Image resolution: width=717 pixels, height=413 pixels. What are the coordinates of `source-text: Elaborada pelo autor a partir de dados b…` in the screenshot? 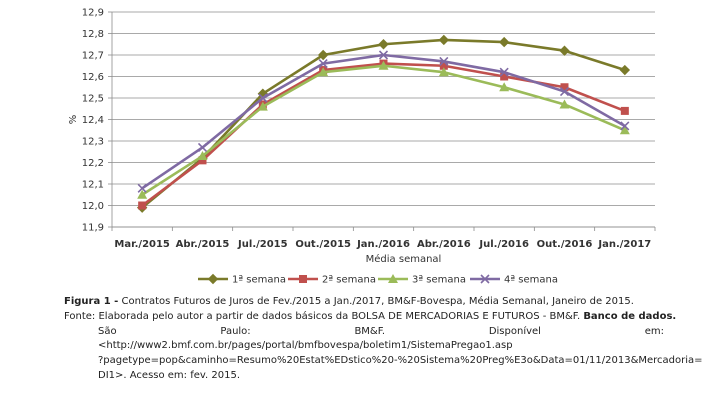 It's located at (339, 316).